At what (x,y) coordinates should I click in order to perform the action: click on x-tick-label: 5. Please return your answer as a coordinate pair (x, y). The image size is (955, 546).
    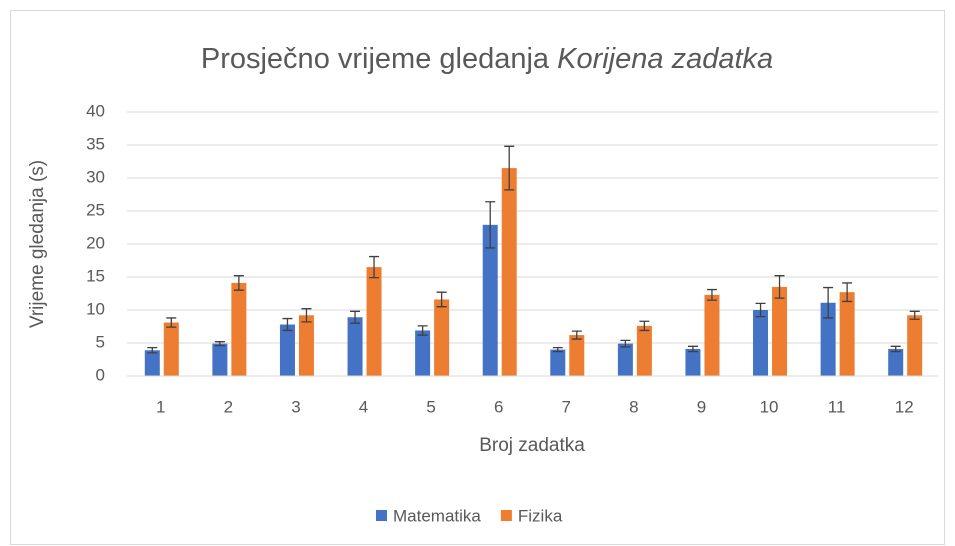
    Looking at the image, I should click on (430, 406).